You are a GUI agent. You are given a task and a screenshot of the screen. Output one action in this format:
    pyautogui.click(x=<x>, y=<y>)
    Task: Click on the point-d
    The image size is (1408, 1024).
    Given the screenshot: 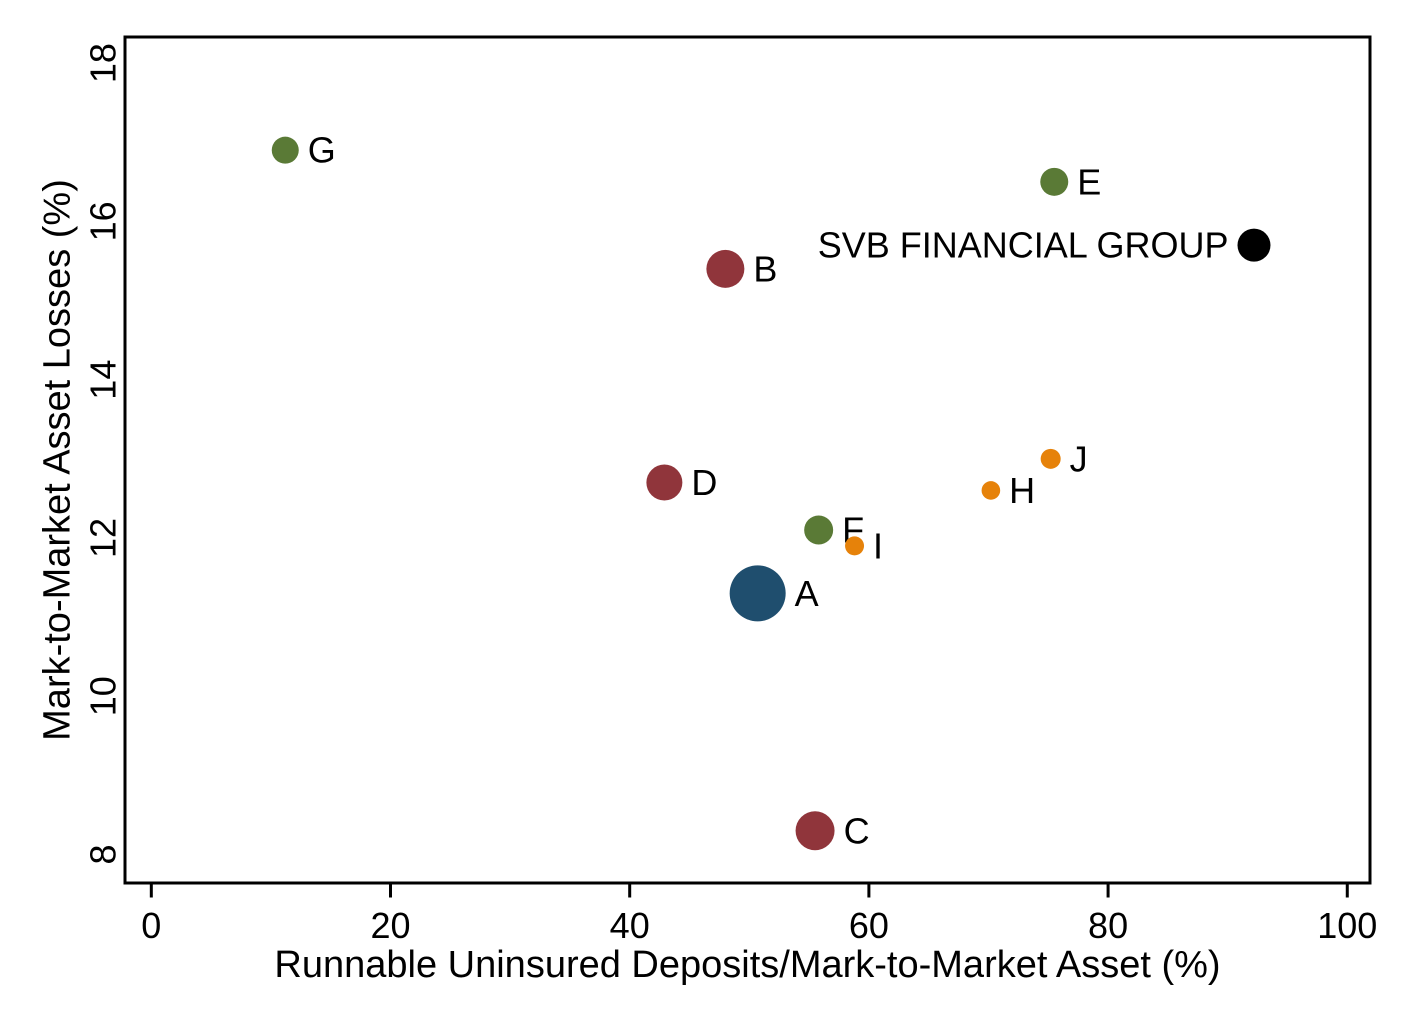 What is the action you would take?
    pyautogui.click(x=664, y=482)
    